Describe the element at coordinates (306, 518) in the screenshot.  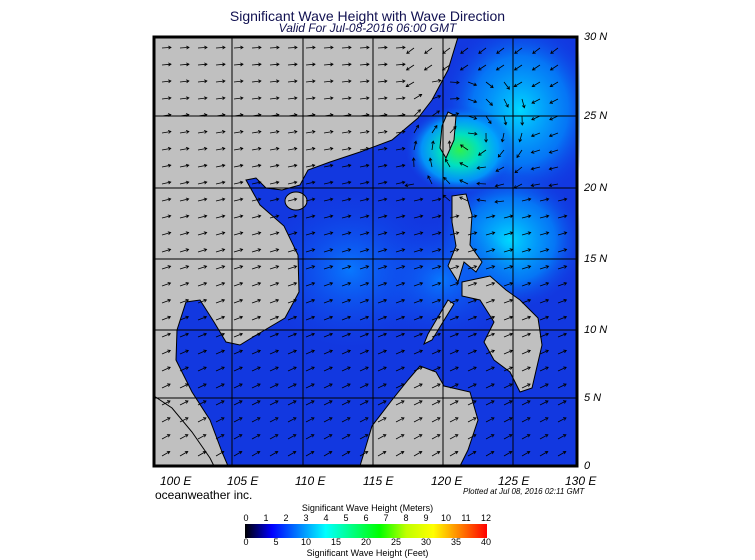
I see `meters-tick-label: 3` at that location.